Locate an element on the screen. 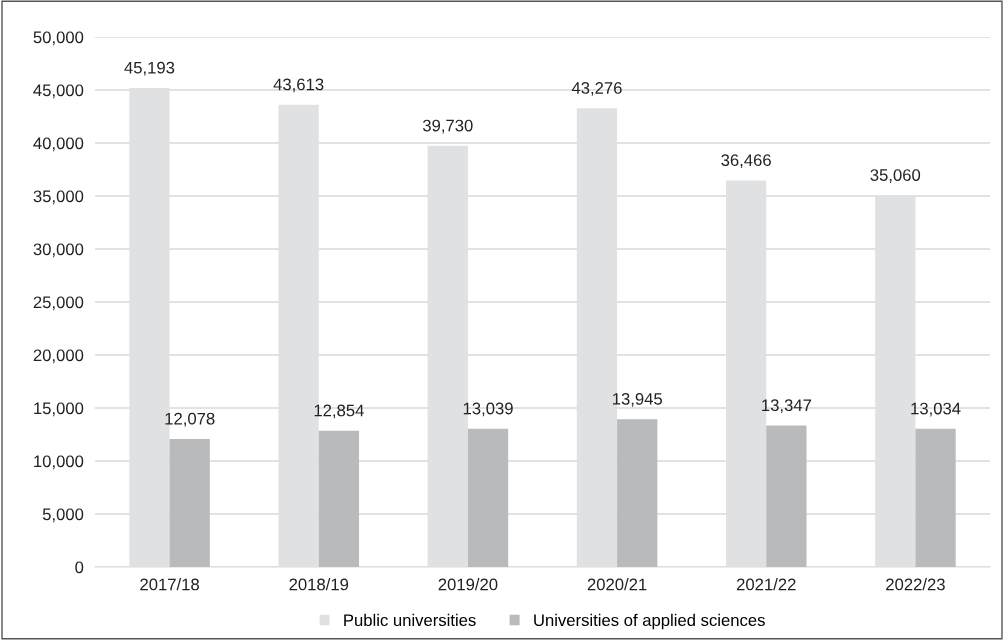 This screenshot has height=640, width=1004. x-tick-label: 2021/22 is located at coordinates (766, 584).